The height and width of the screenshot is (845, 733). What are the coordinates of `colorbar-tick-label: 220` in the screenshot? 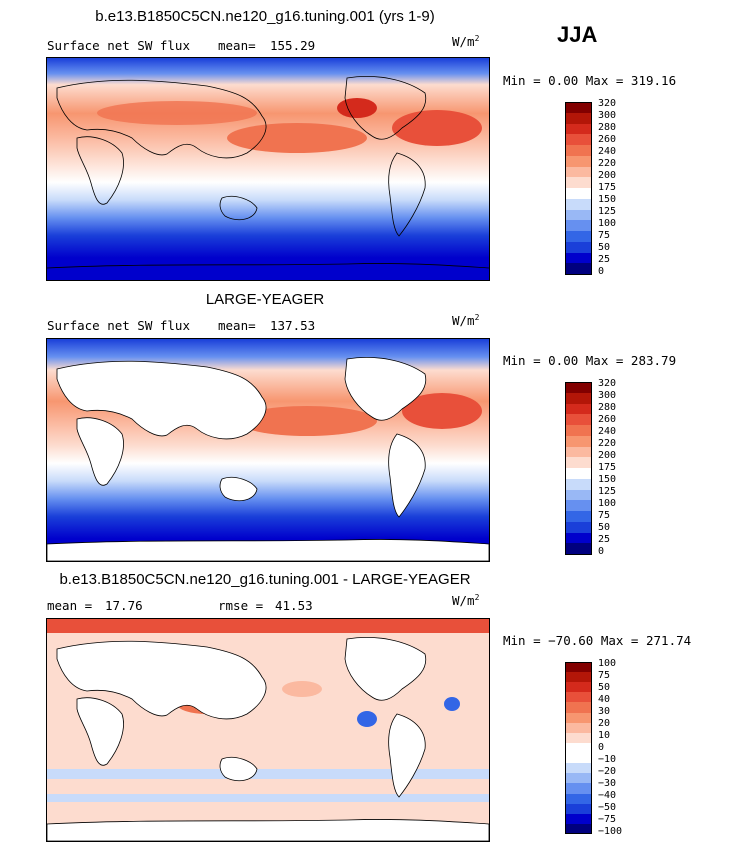 It's located at (607, 443).